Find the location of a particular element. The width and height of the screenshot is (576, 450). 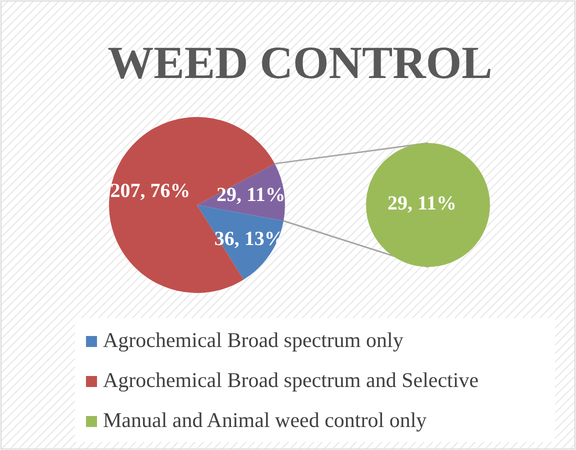

legend-label: Agrochemical Broad spectrum only is located at coordinates (253, 340).